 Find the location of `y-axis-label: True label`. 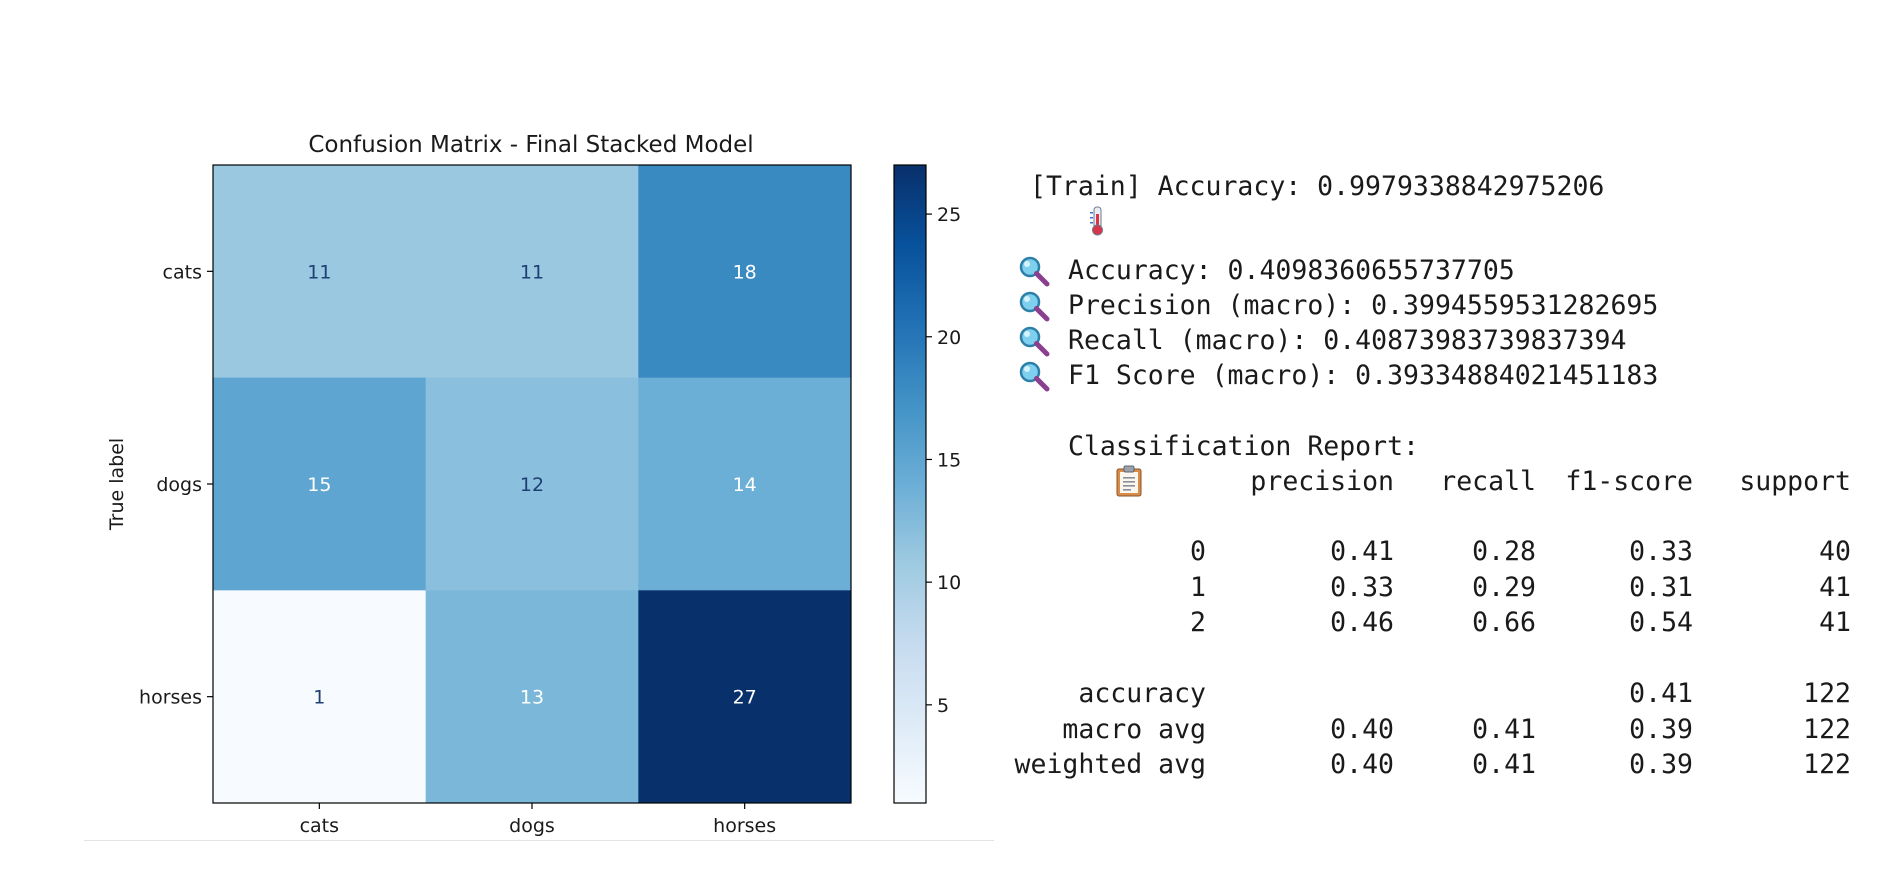

y-axis-label: True label is located at coordinates (117, 484).